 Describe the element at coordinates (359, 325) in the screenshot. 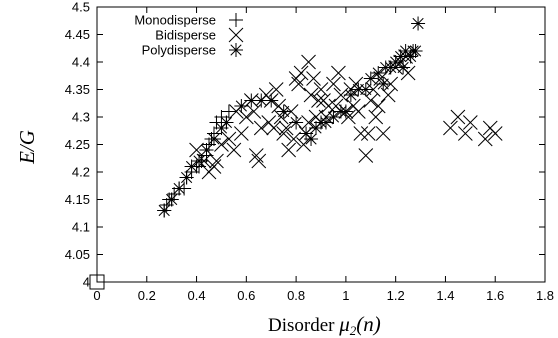

I see `x-axis-title-math: μ2(n)` at that location.